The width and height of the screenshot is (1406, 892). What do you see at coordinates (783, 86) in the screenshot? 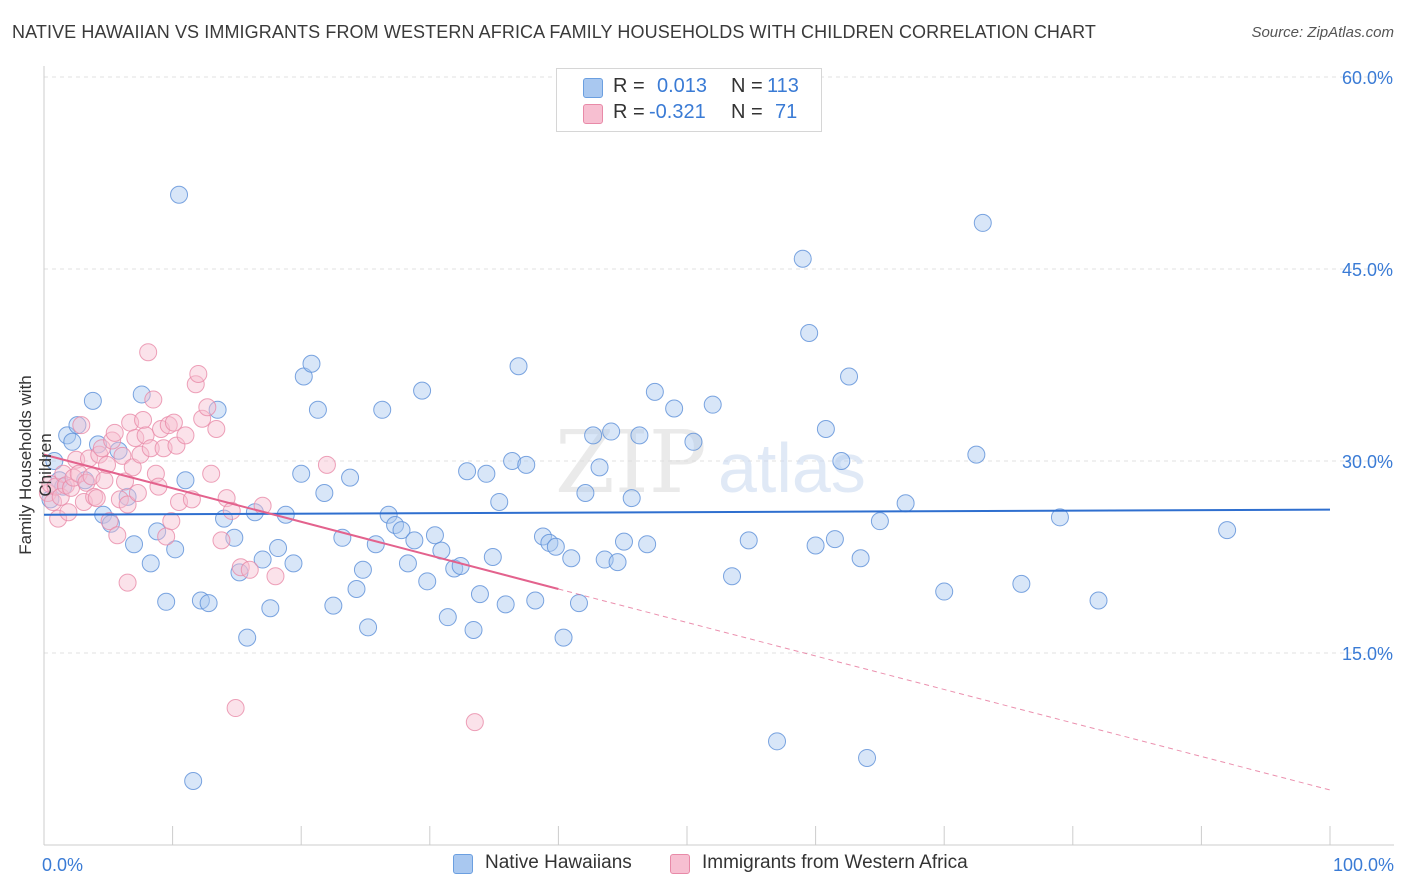
I see `legend-n-value: 113` at bounding box center [783, 86].